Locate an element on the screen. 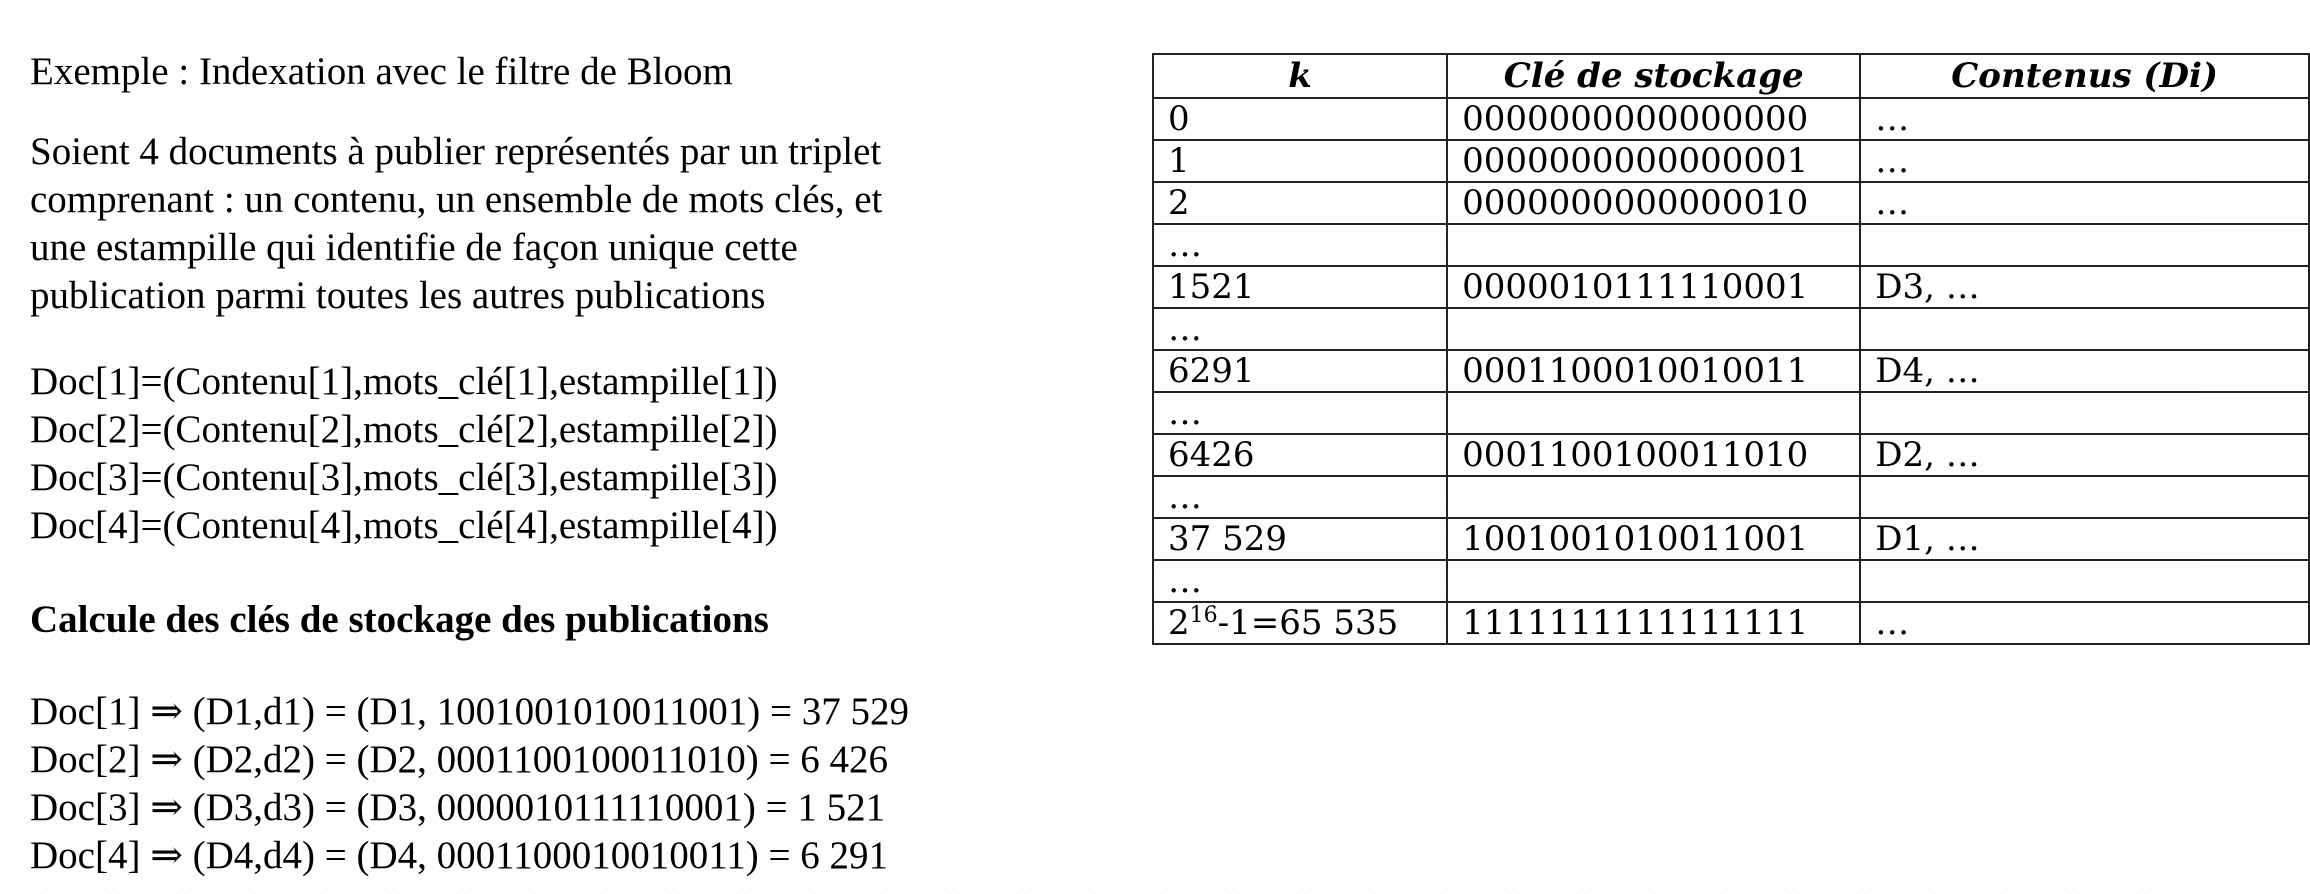 The image size is (2310, 894). k-max-exponent: 16 is located at coordinates (1203, 615).